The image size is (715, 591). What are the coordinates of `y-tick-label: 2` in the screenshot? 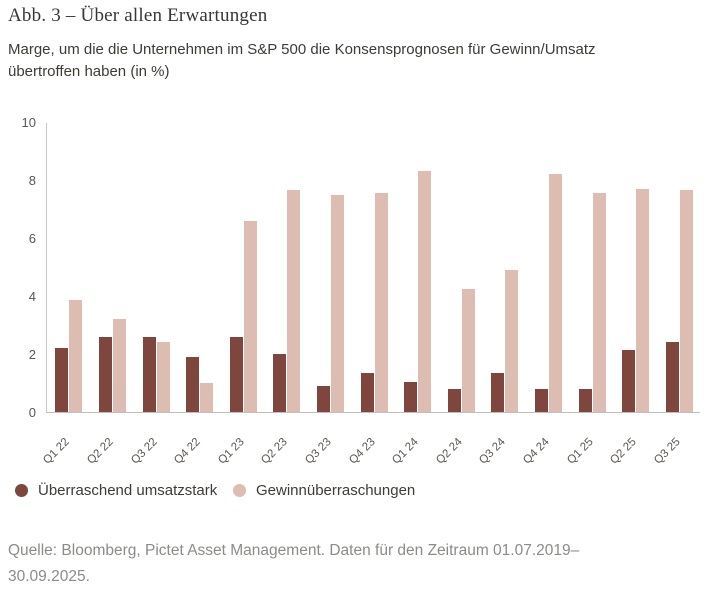 It's located at (32, 354).